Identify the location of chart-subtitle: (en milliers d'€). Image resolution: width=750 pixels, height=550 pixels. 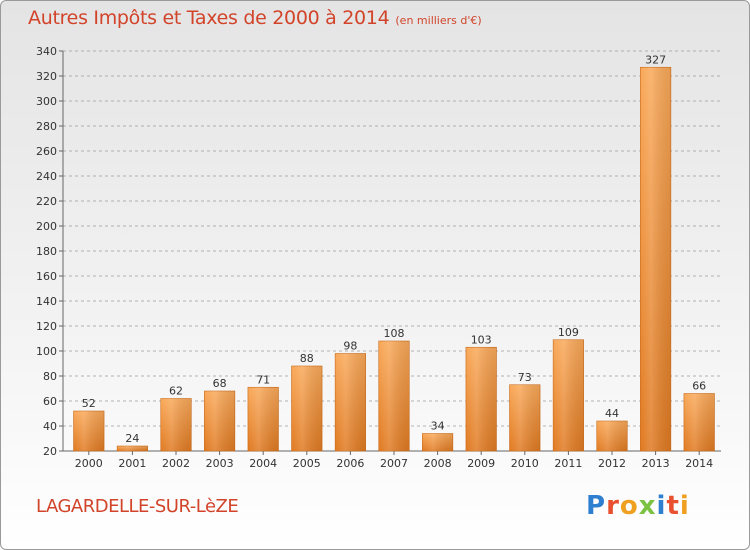
(438, 20).